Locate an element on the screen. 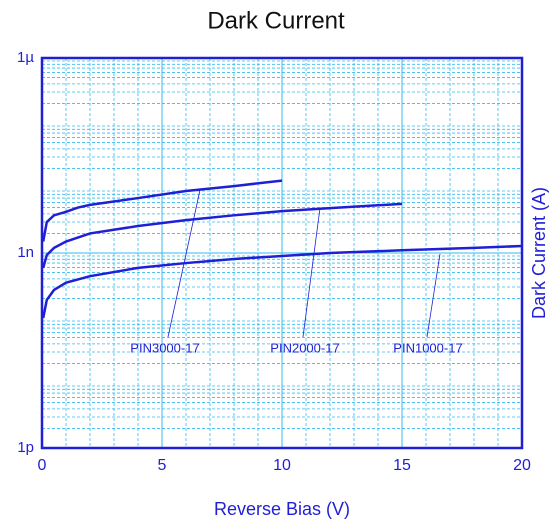 The image size is (553, 528). chart-title: Dark Current is located at coordinates (276, 20).